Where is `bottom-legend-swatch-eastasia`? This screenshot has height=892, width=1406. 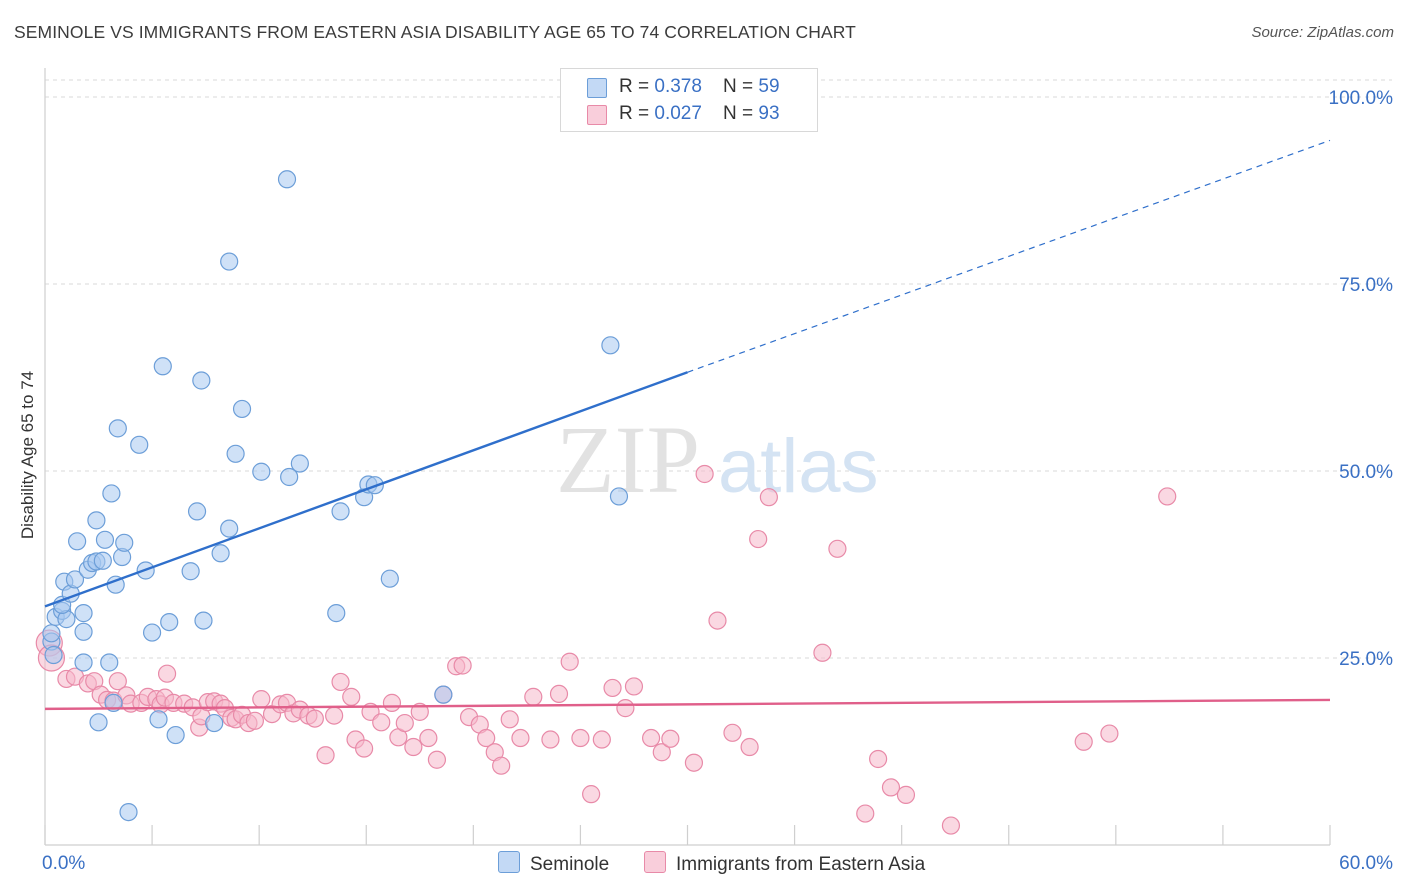 bottom-legend-swatch-eastasia is located at coordinates (655, 862).